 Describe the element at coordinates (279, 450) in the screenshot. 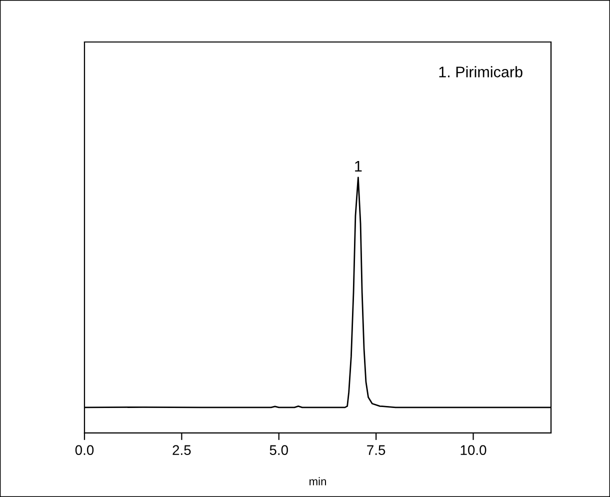

I see `x-tick-label: 5.0` at that location.